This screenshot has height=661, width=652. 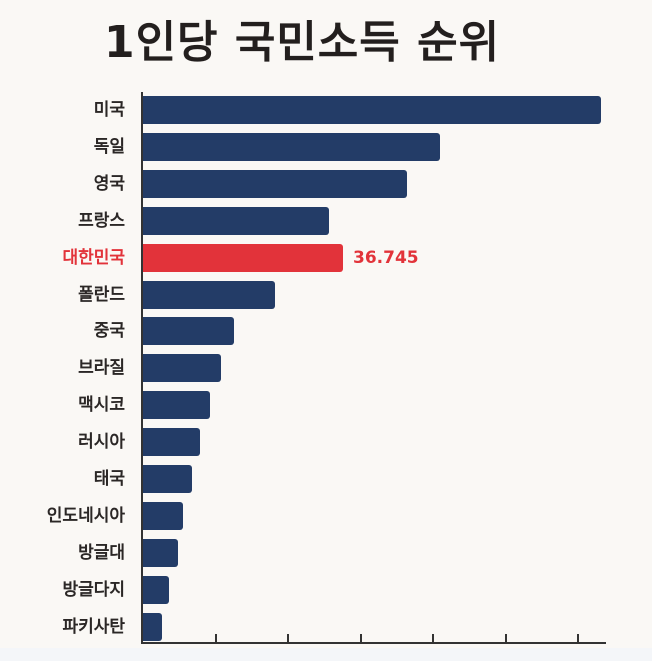 I want to click on bar-row: 미국, so click(x=326, y=110).